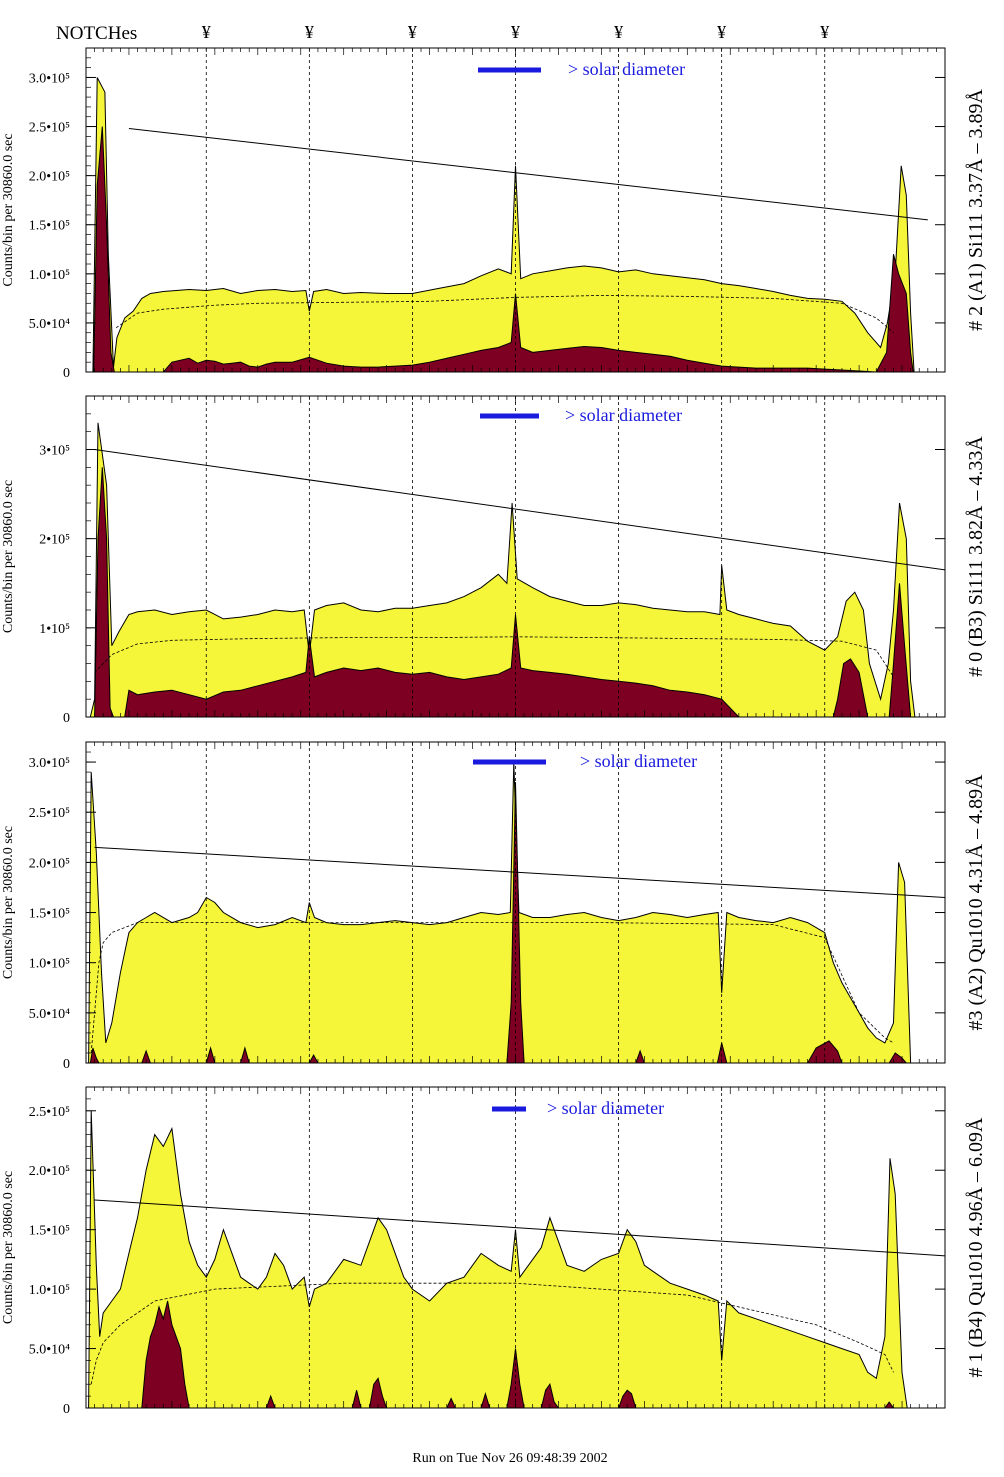  What do you see at coordinates (54, 540) in the screenshot?
I see `y-tick-label: 2•10⁵` at bounding box center [54, 540].